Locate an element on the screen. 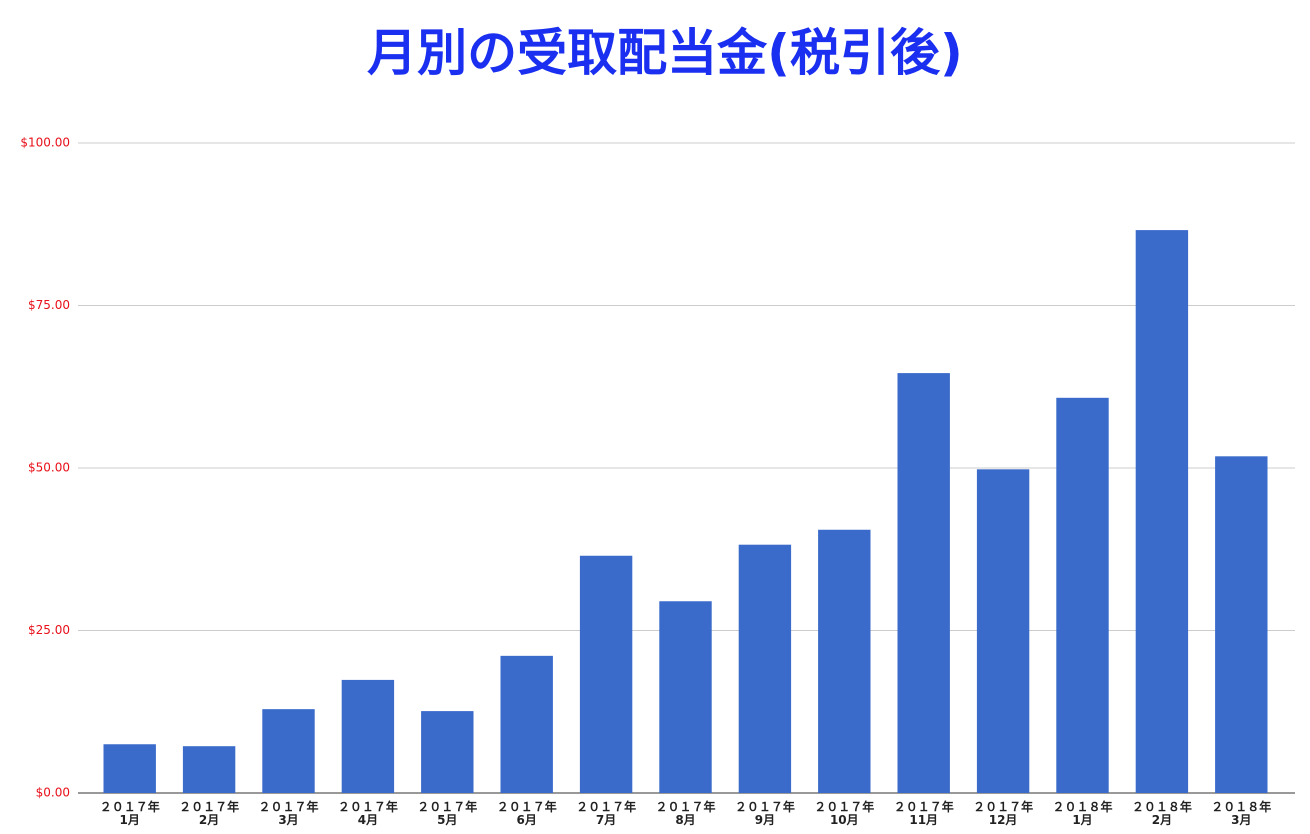 This screenshot has height=834, width=1310. y-tick-label: $50.00 is located at coordinates (49, 468).